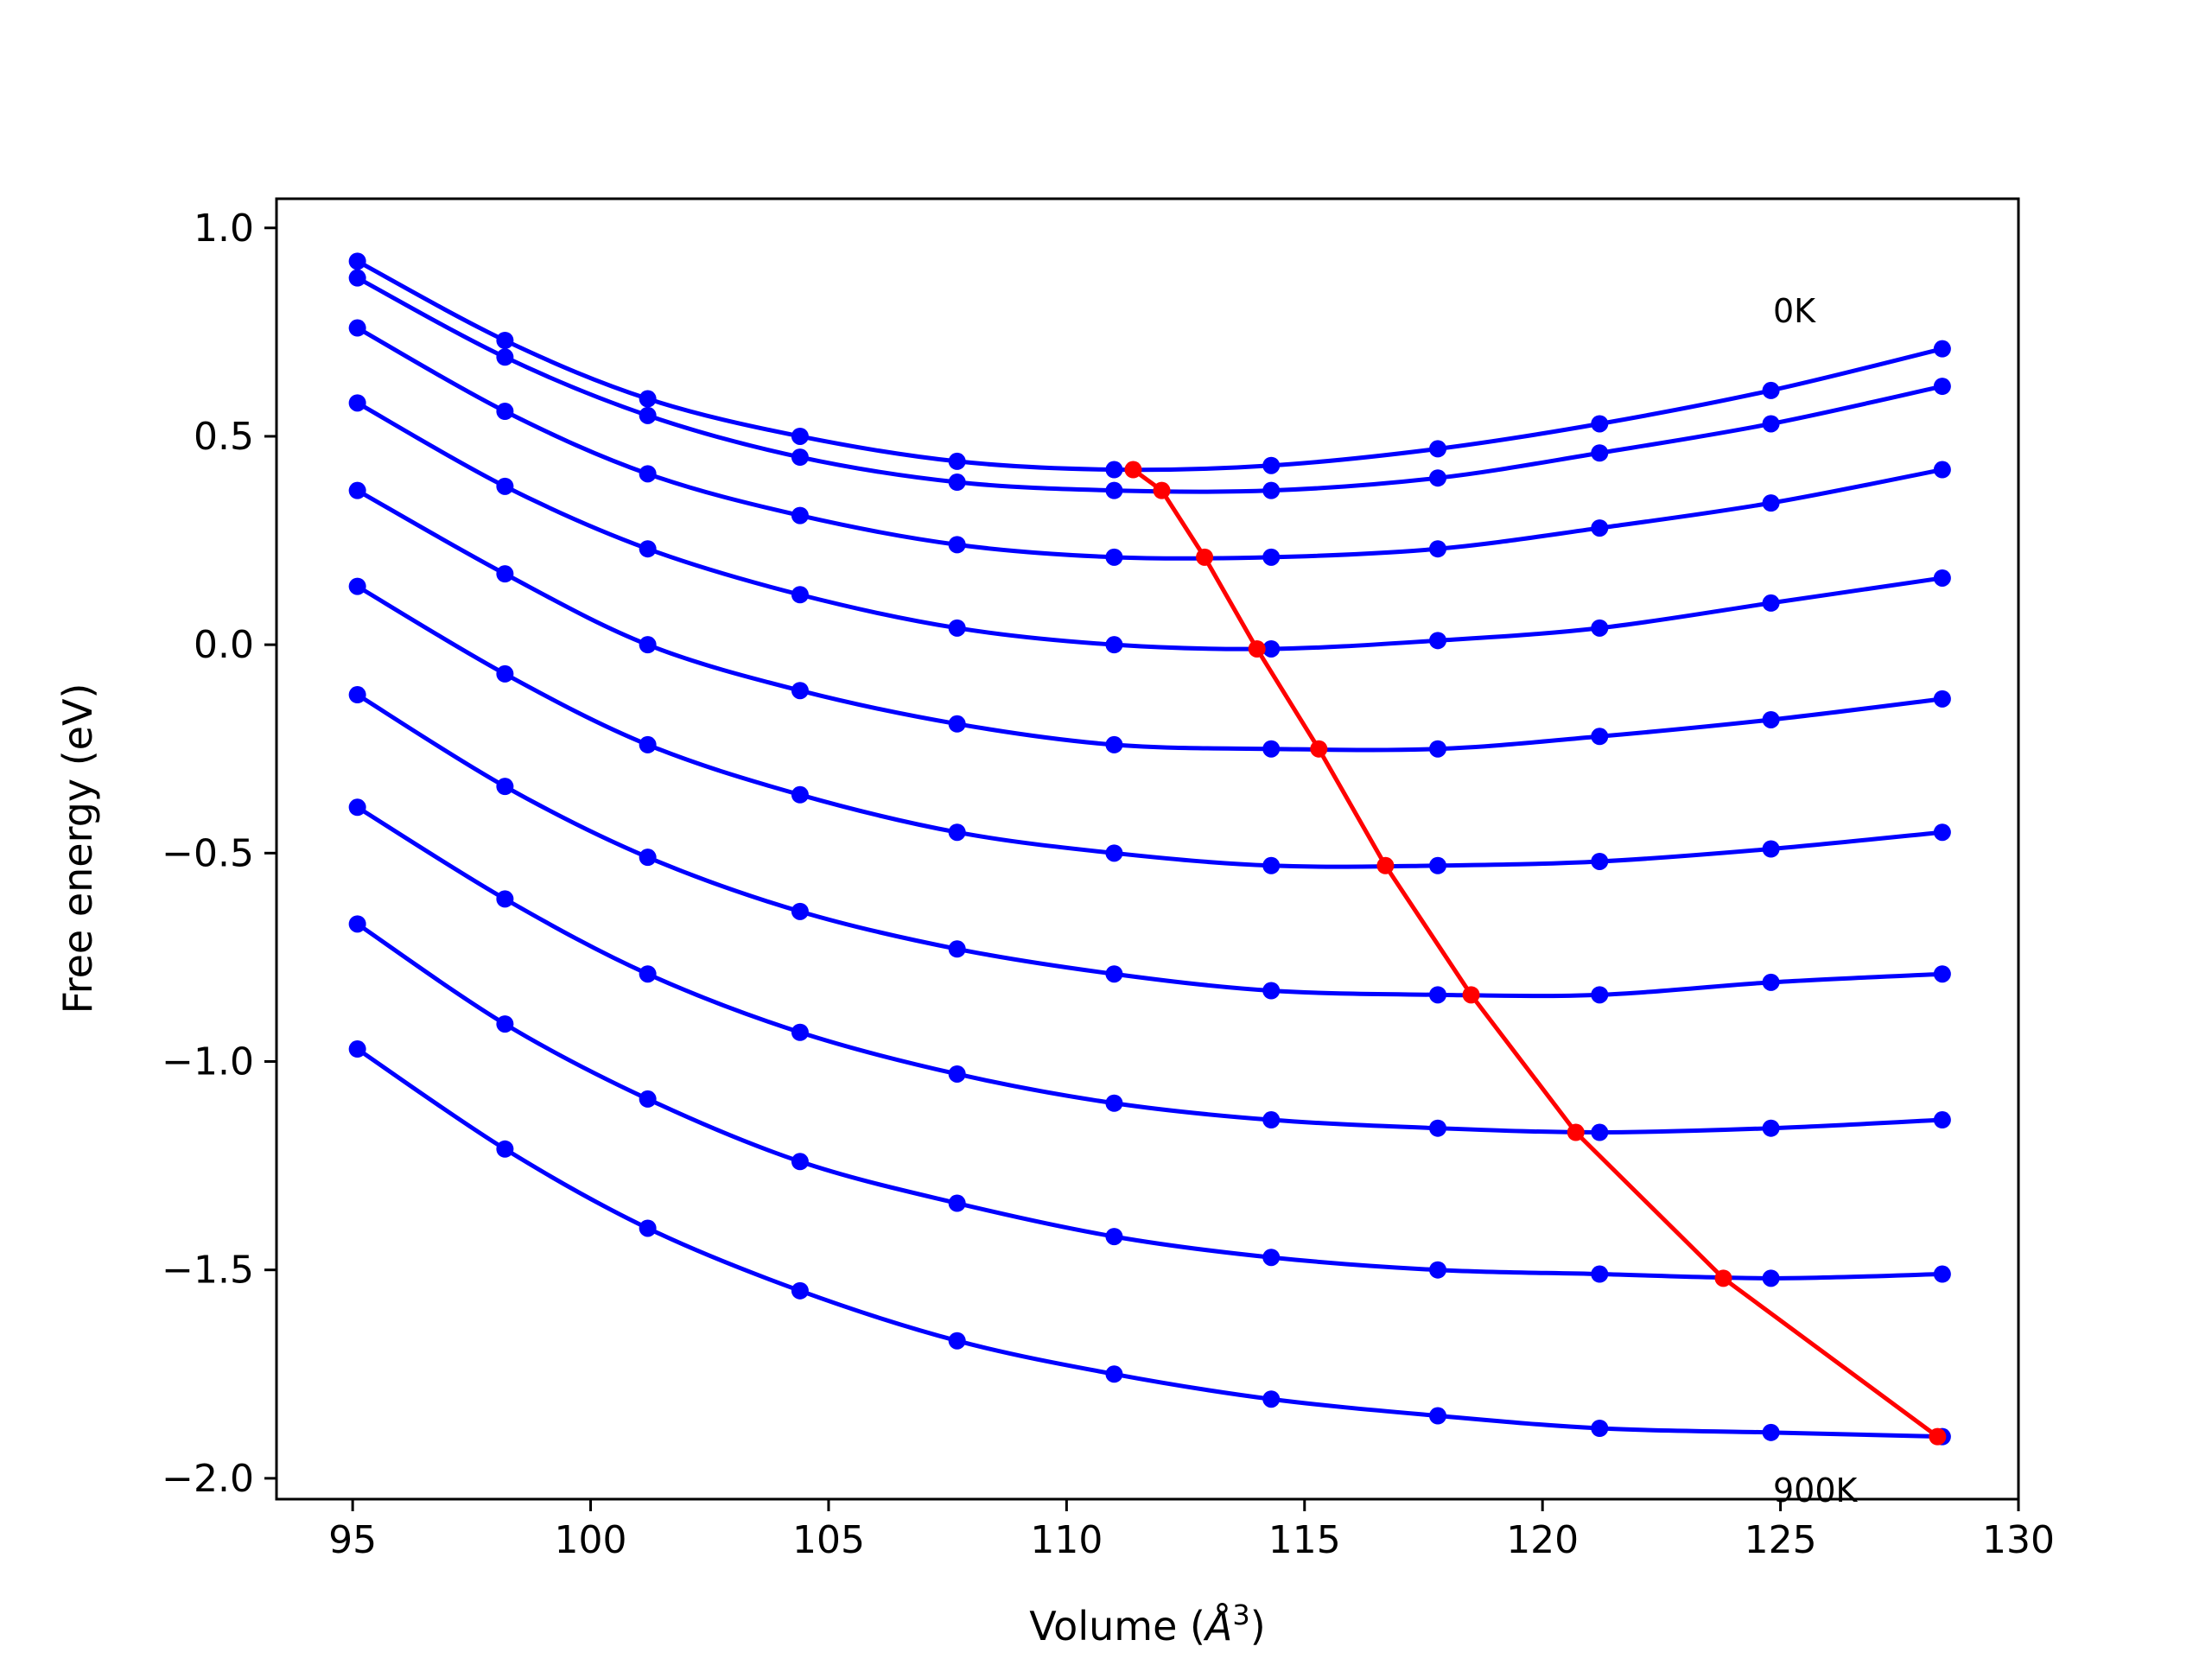  I want to click on y-axis-ticks: 1.0 0.5 0.0 −0.5 −1.0 −1.5 −2.0, so click(219, 854).